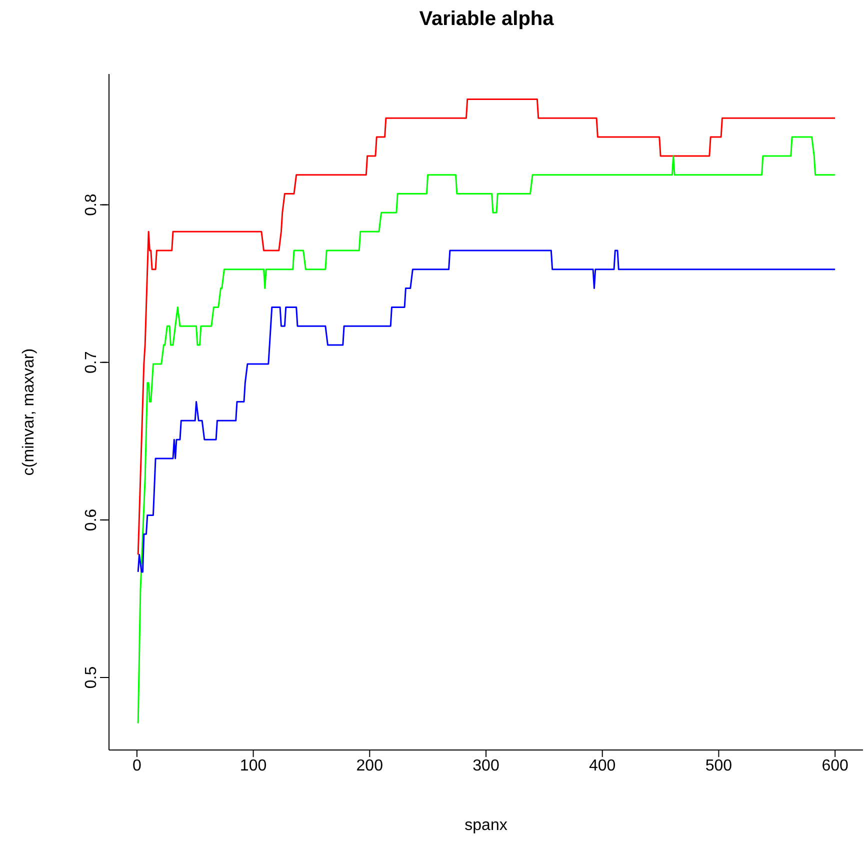 This screenshot has height=860, width=864. Describe the element at coordinates (91, 362) in the screenshot. I see `y-tick-label: 0.7` at that location.